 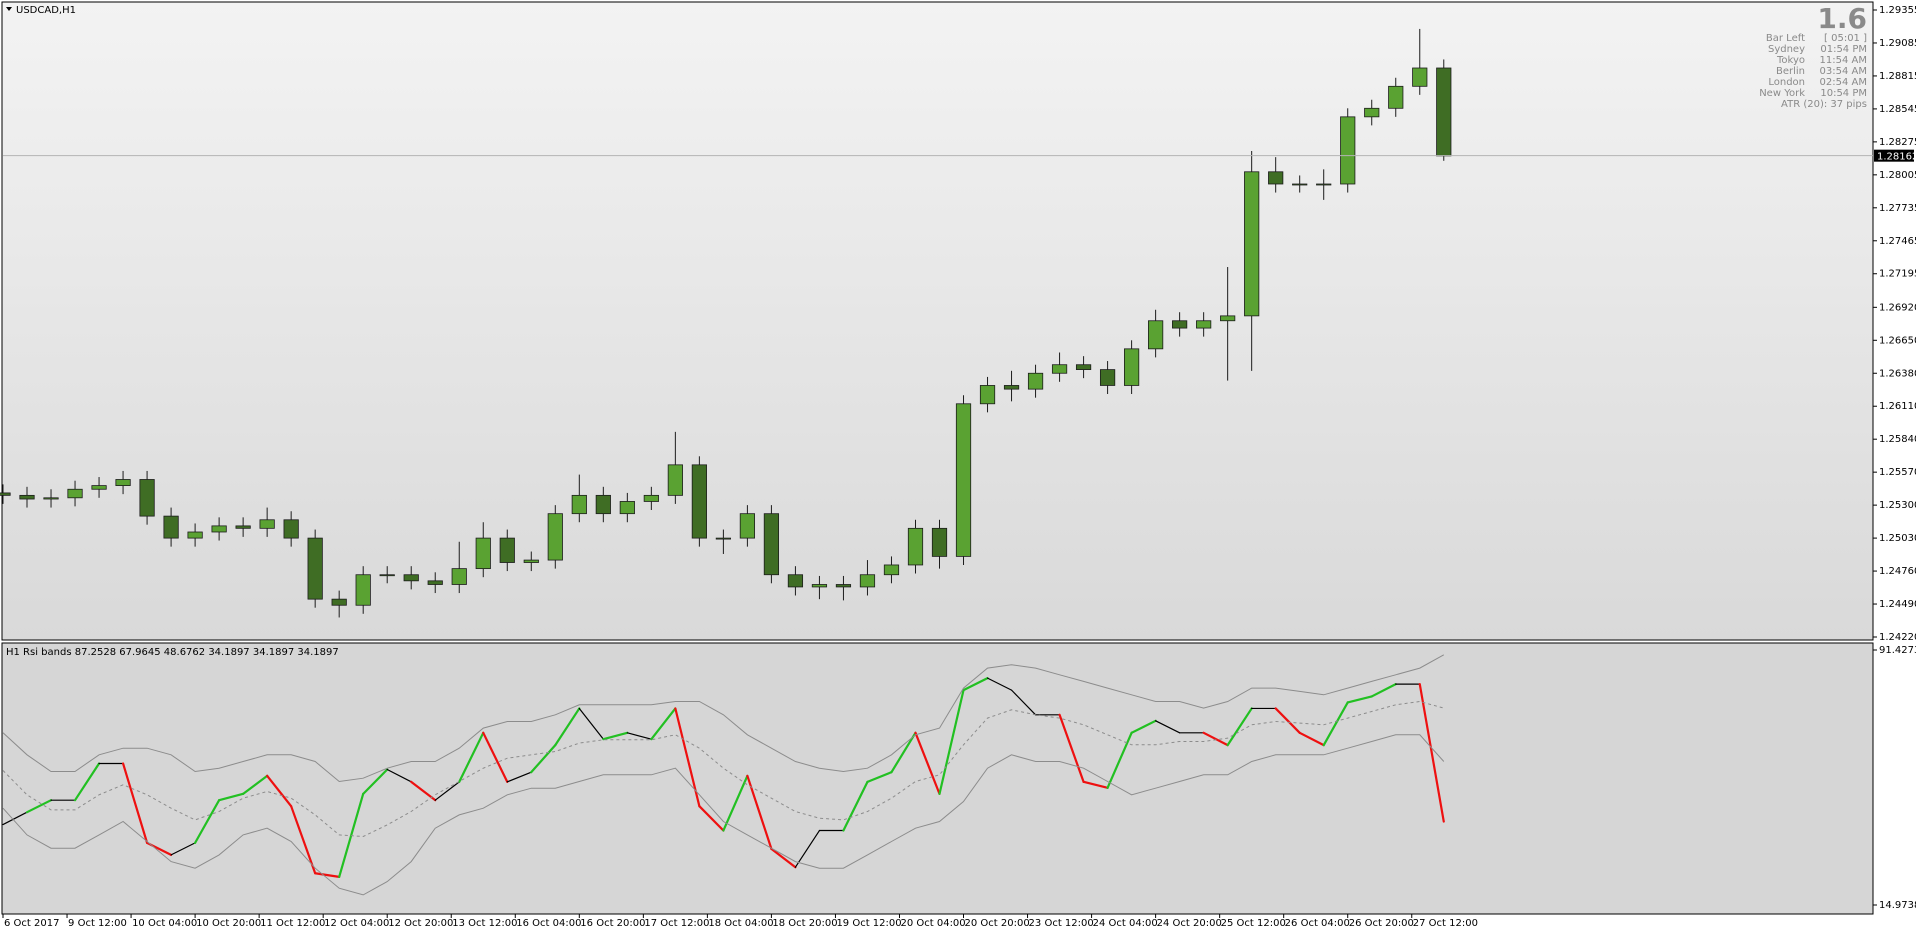 What do you see at coordinates (1790, 60) in the screenshot?
I see `info-label: Tokyo` at bounding box center [1790, 60].